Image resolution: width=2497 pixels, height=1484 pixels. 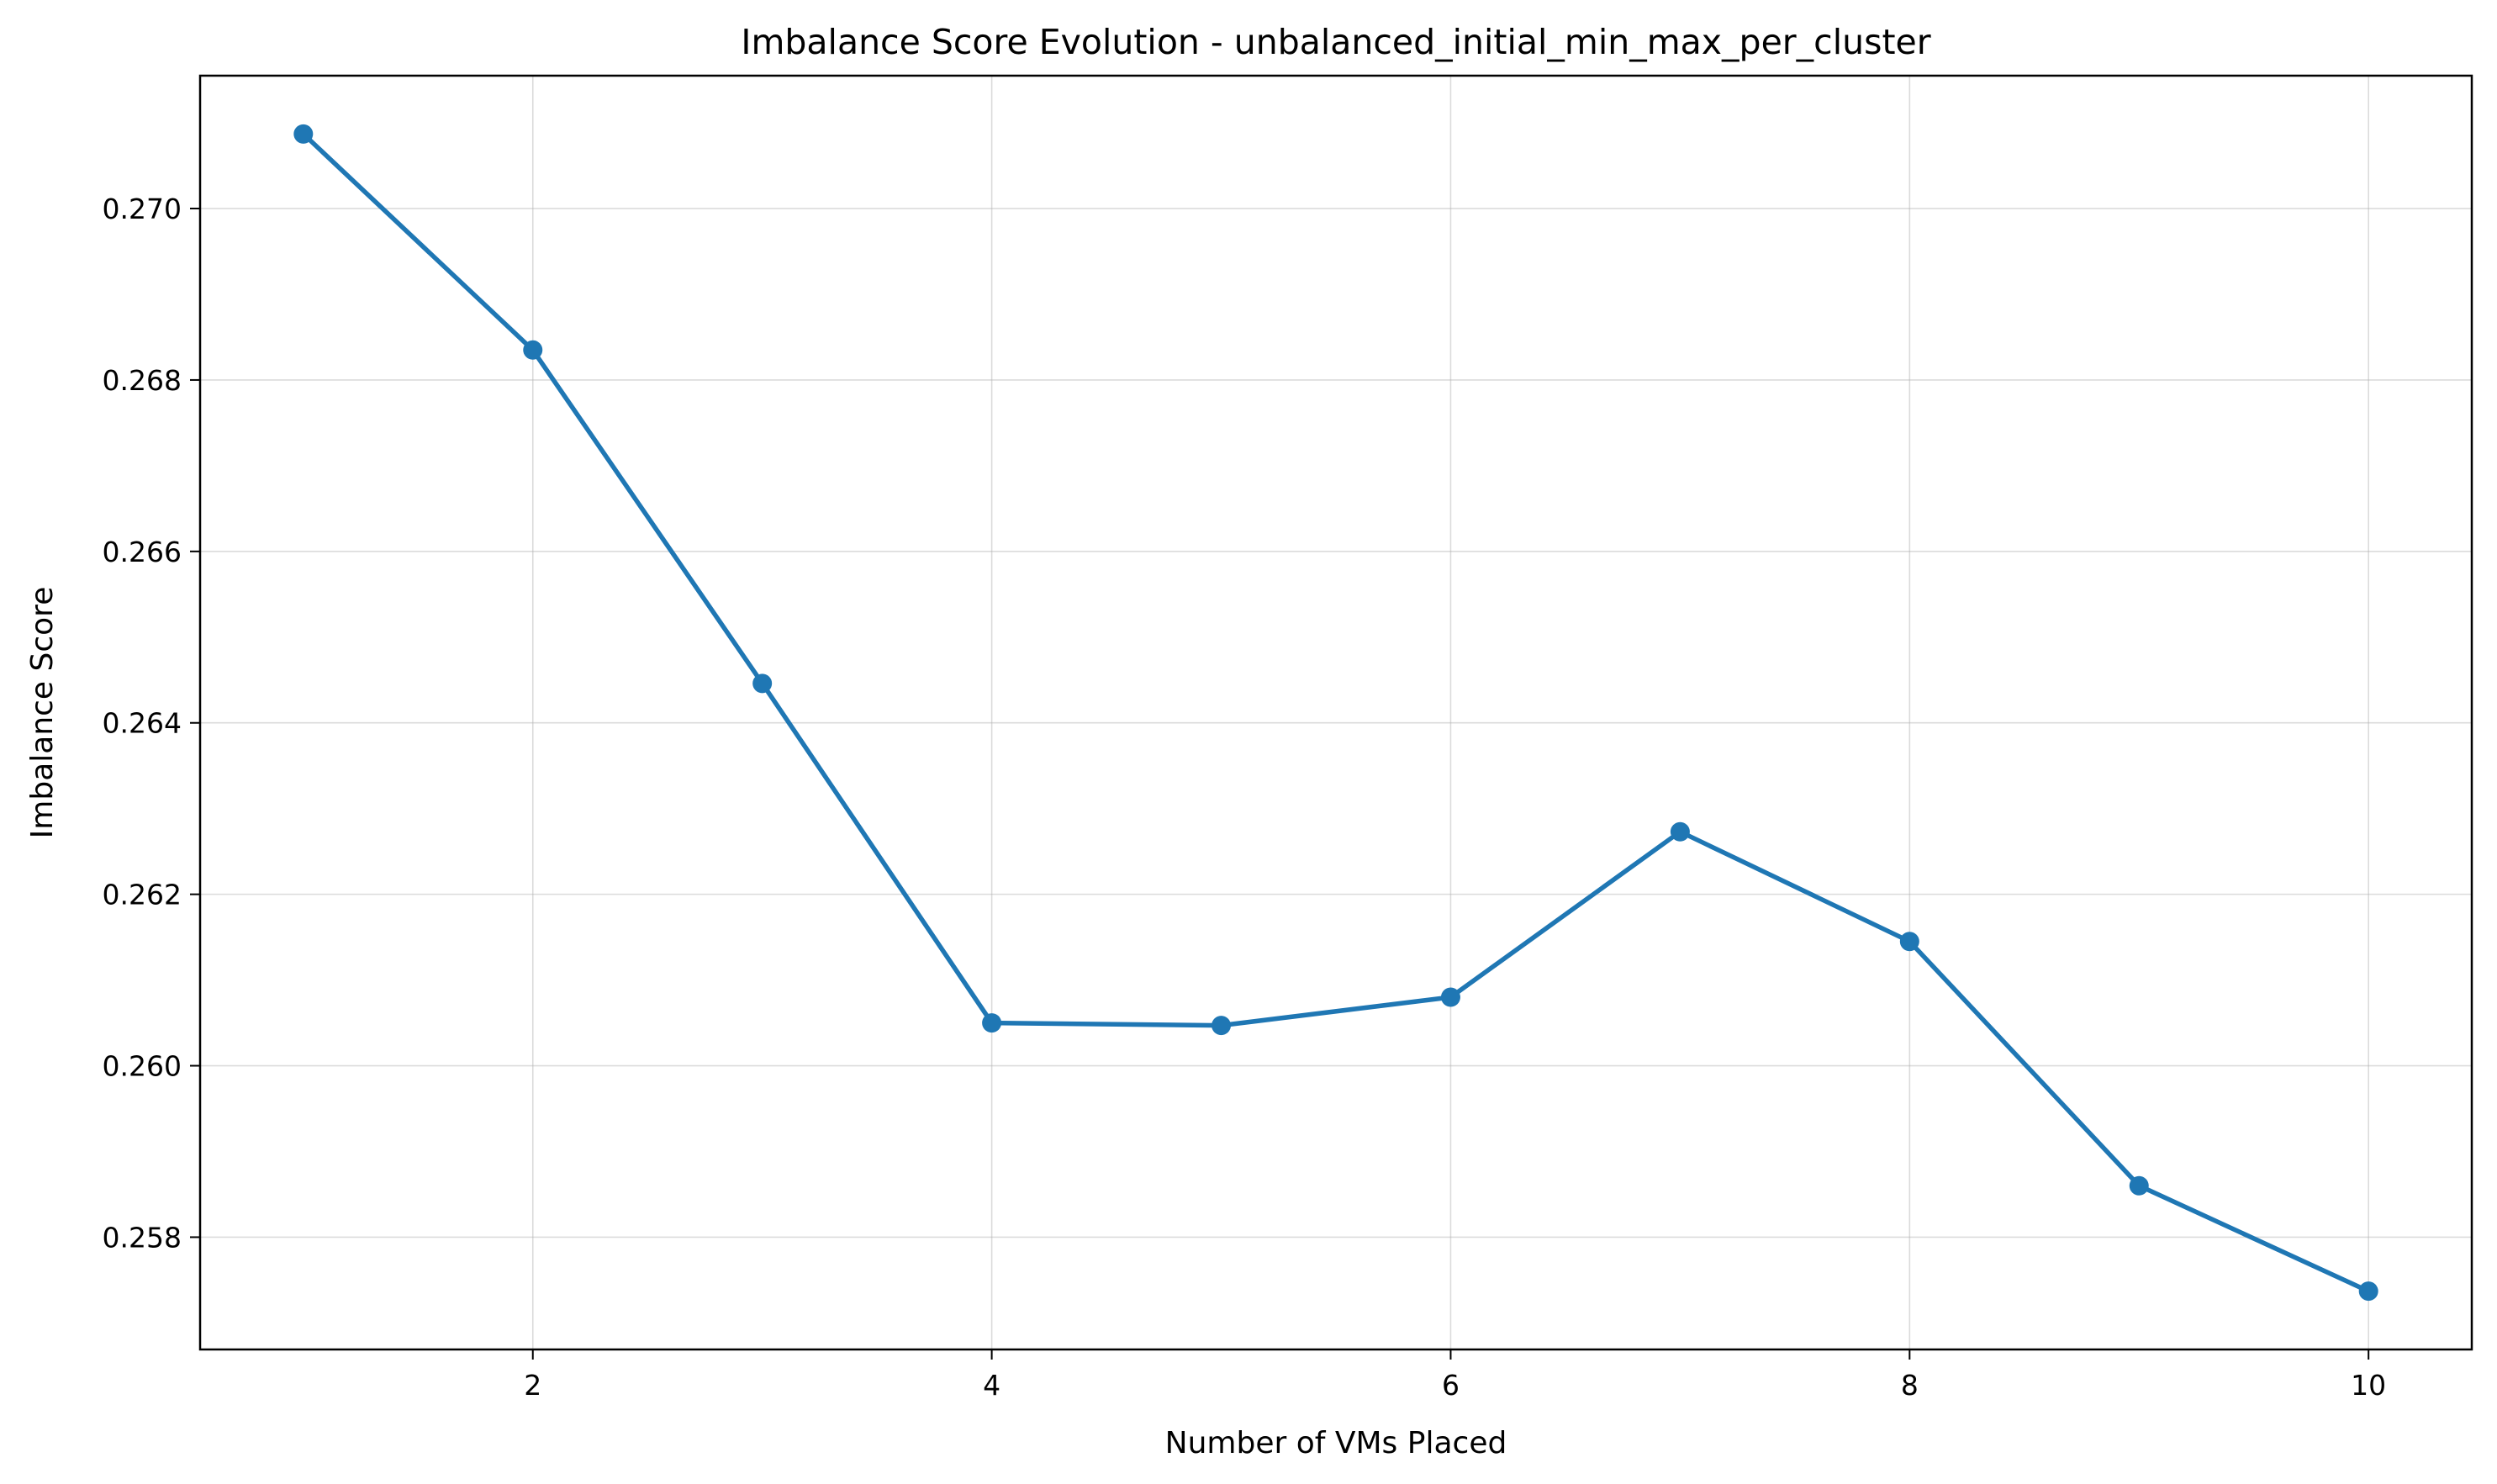 What do you see at coordinates (1336, 1443) in the screenshot?
I see `x-axis-label: Number of VMs Placed` at bounding box center [1336, 1443].